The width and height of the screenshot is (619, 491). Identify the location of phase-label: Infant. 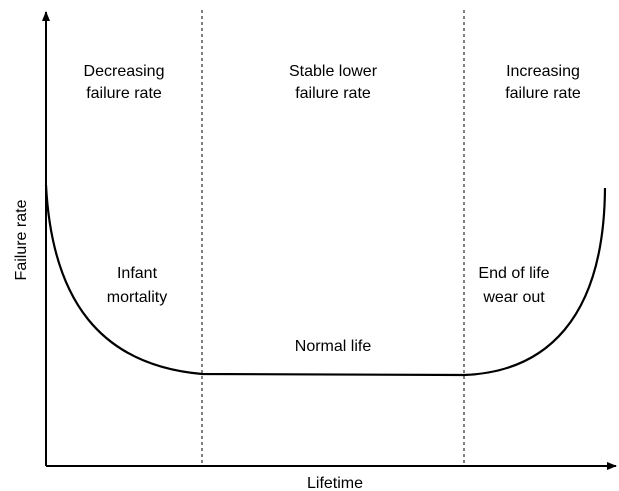
(137, 273).